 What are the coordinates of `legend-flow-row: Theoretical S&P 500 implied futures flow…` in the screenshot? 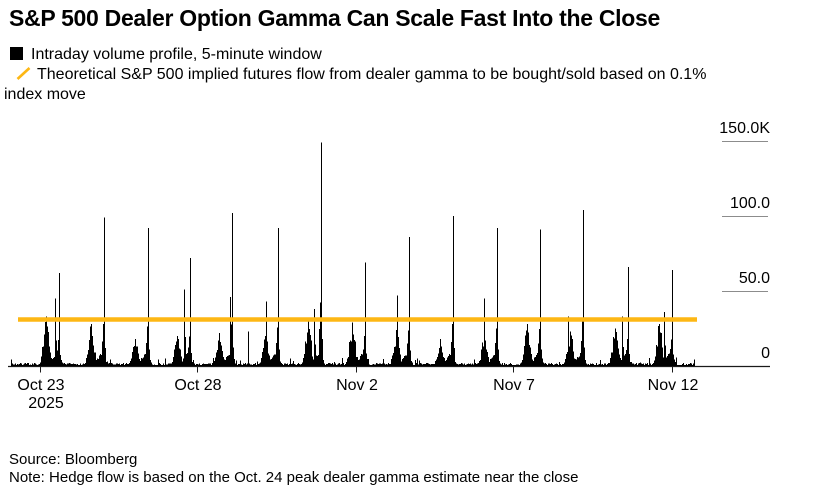 It's located at (367, 85).